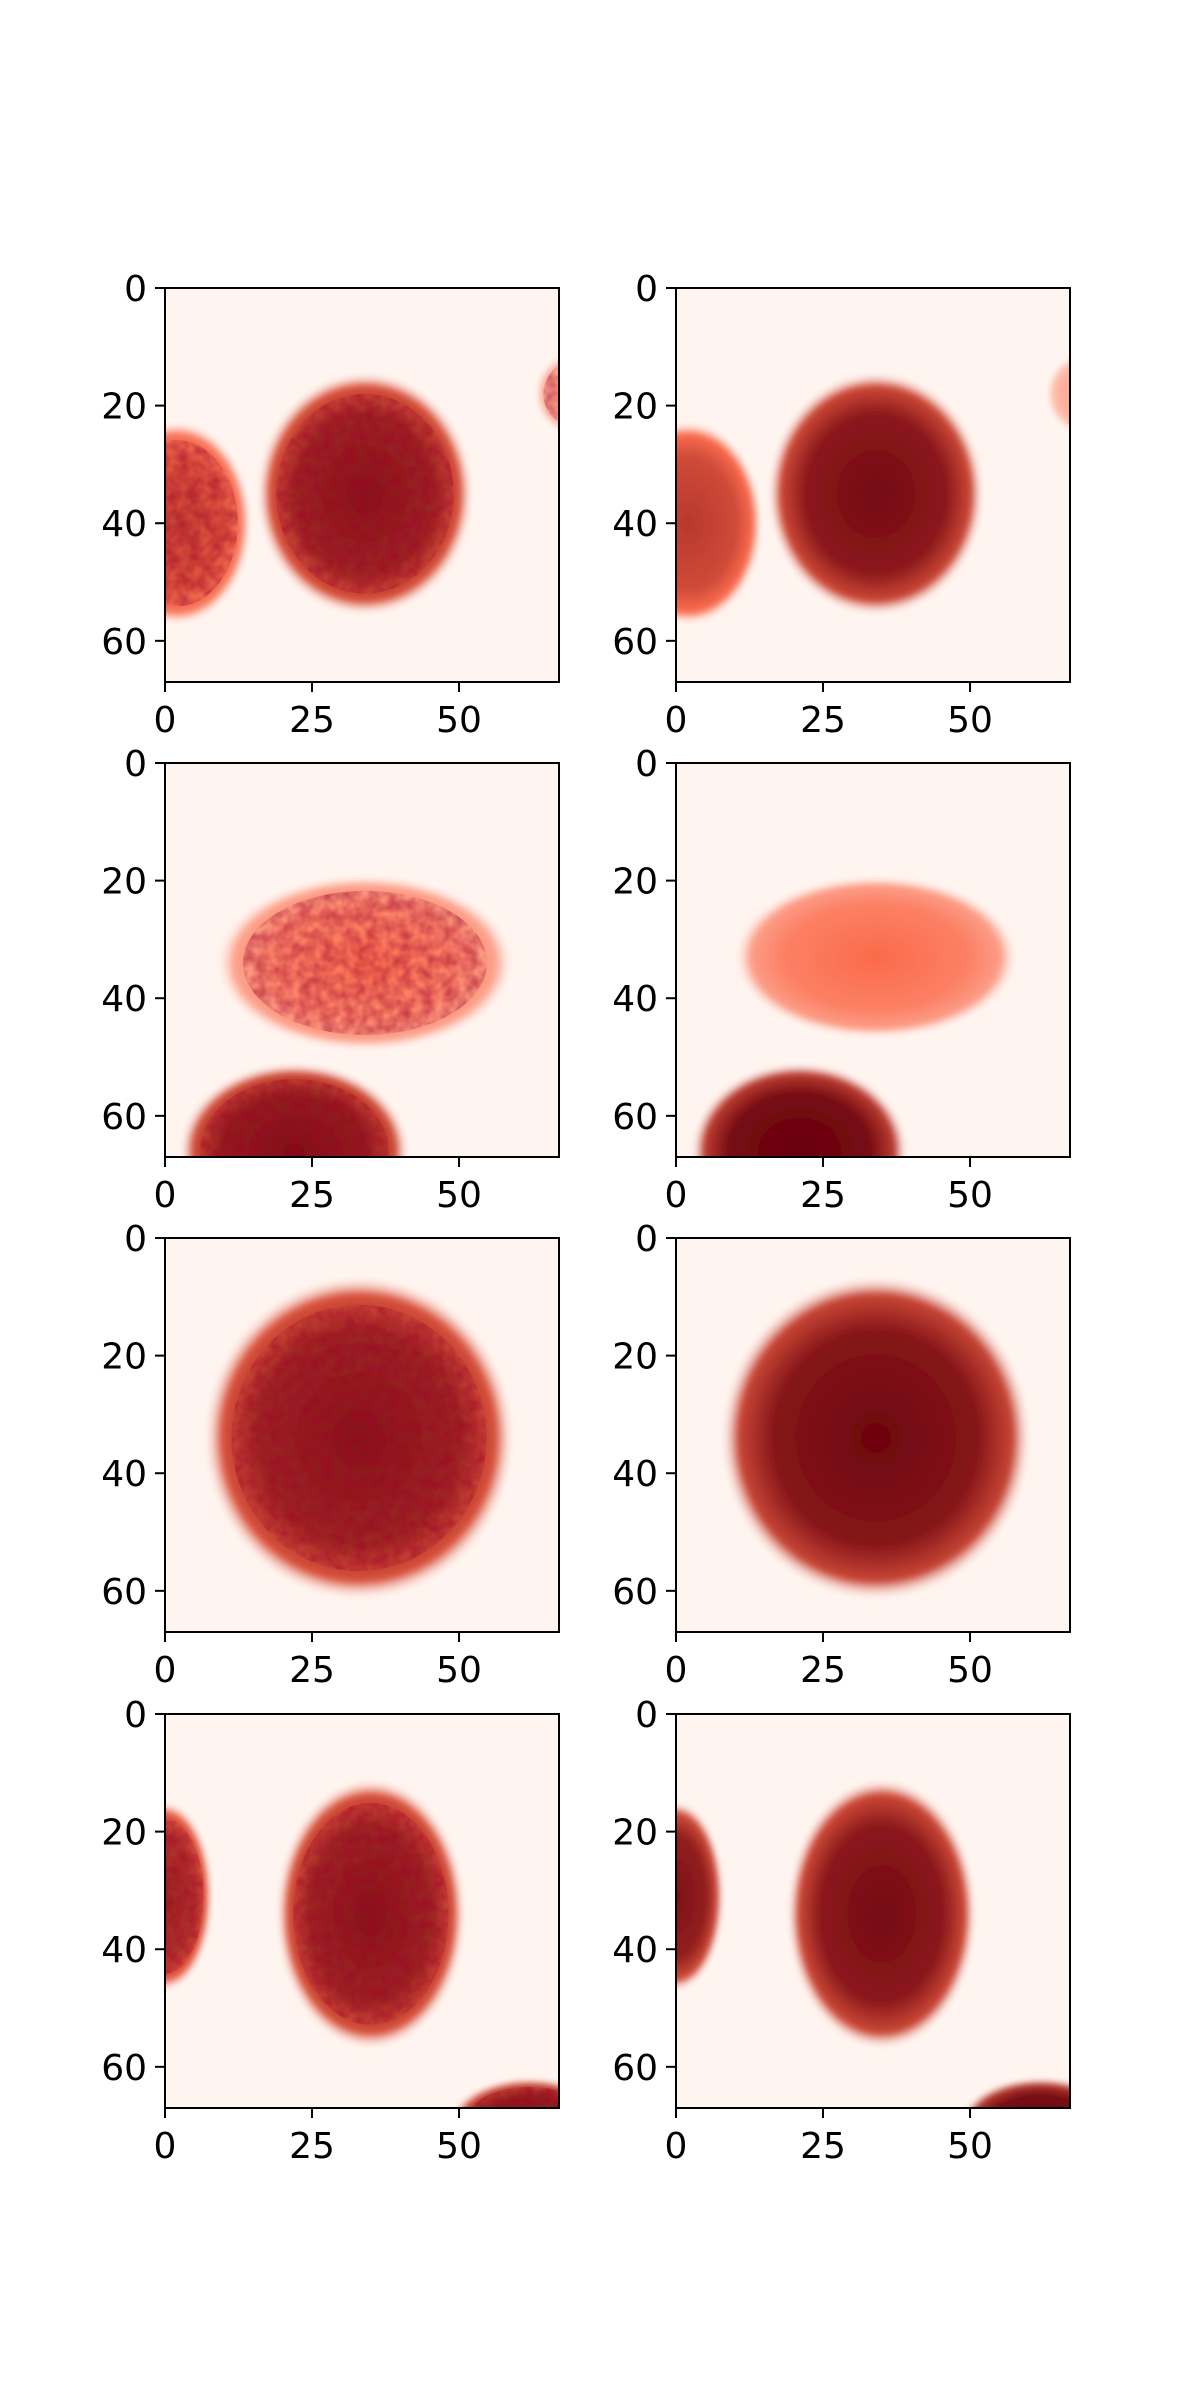 This screenshot has width=1200, height=2400. I want to click on heatmap-panel-4: 0 25 50 0 20 40 60, so click(841, 980).